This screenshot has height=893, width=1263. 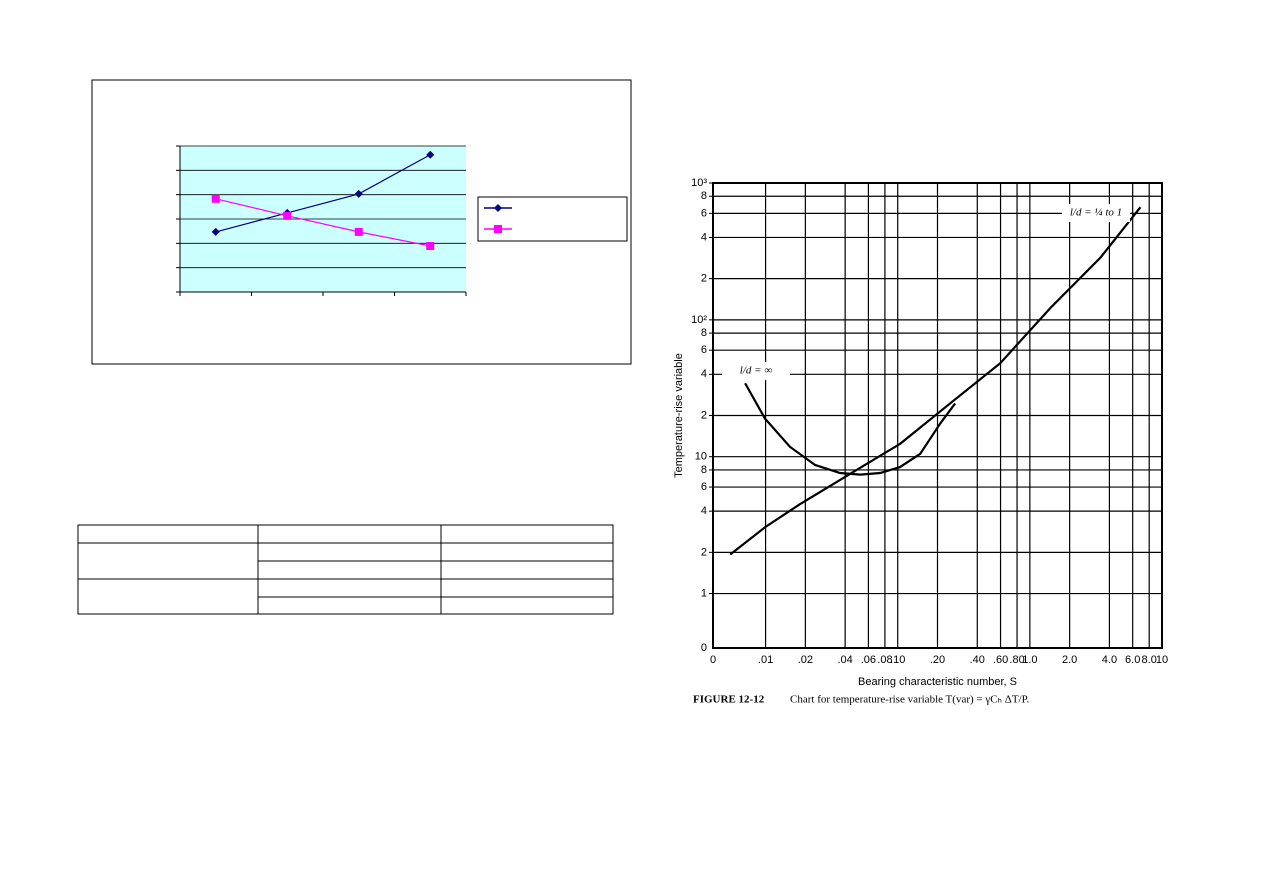 What do you see at coordinates (805, 660) in the screenshot?
I see `x-tick-label: .02` at bounding box center [805, 660].